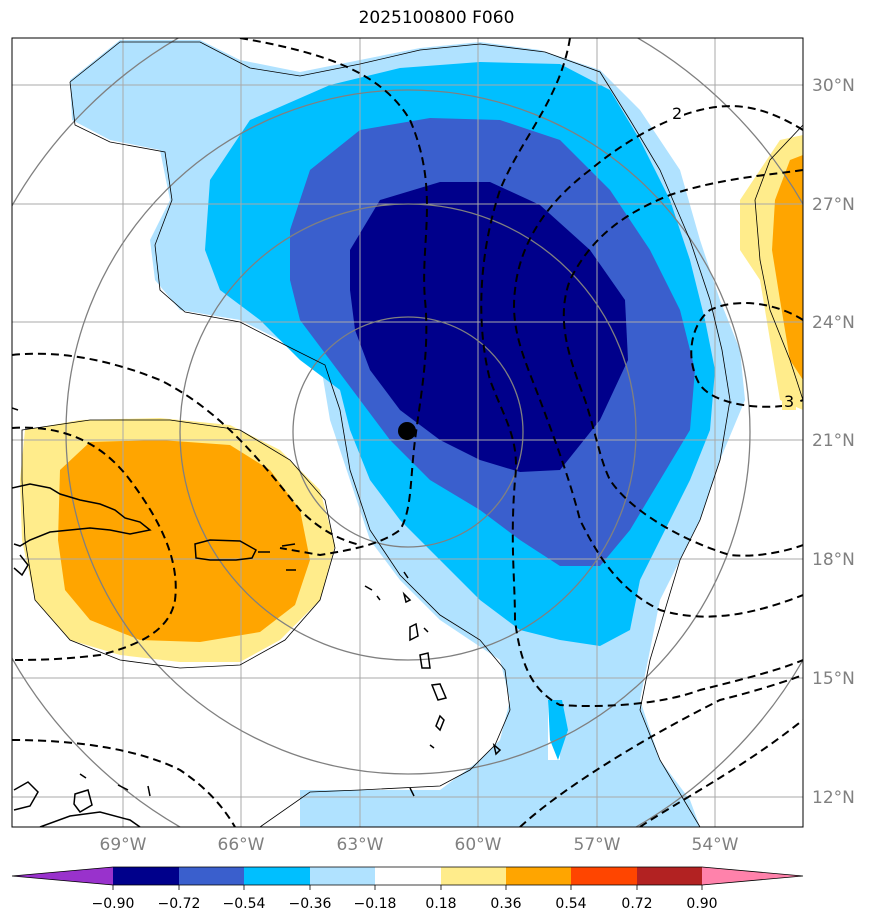 The width and height of the screenshot is (873, 924). I want to click on colorbar-extend-high, so click(752, 876).